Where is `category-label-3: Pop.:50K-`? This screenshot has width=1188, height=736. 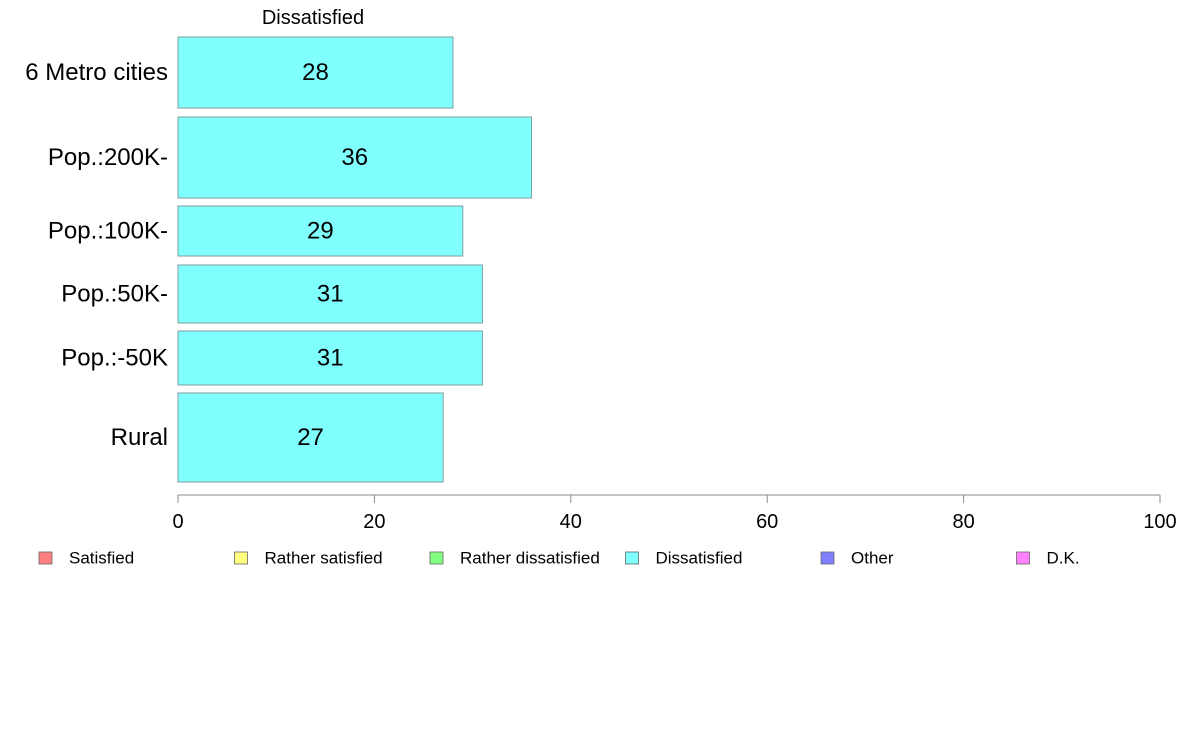
category-label-3: Pop.:50K- is located at coordinates (114, 294).